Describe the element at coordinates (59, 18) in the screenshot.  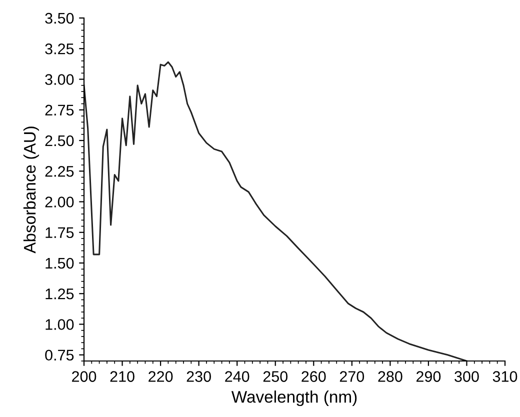
I see `y-tick-label: 3.50` at that location.